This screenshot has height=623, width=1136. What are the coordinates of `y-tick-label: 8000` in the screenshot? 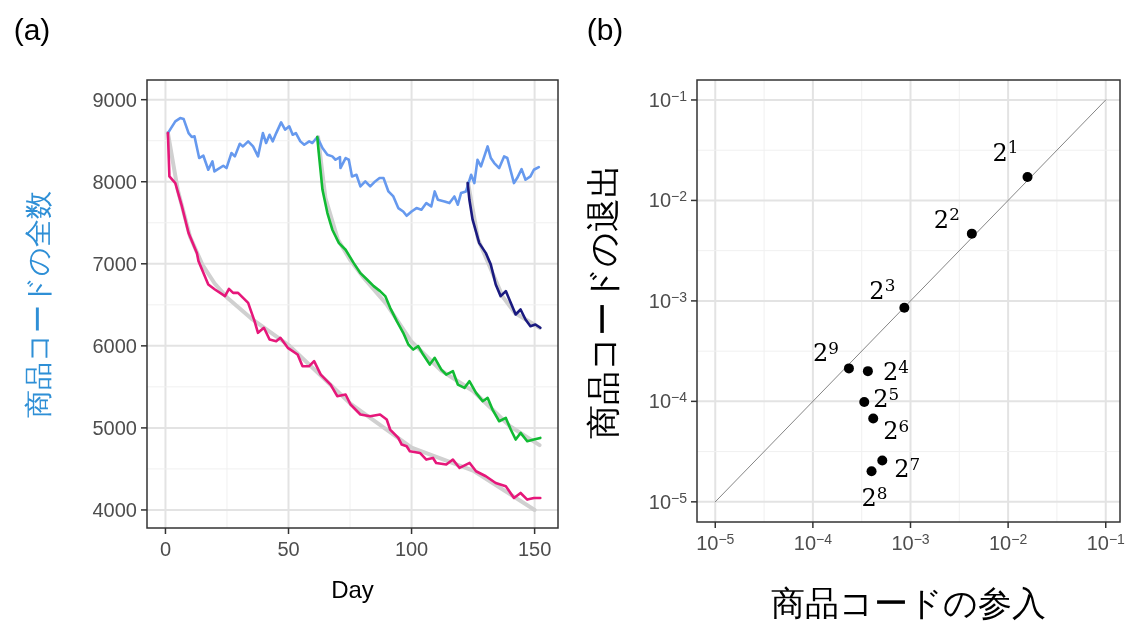 It's located at (114, 181).